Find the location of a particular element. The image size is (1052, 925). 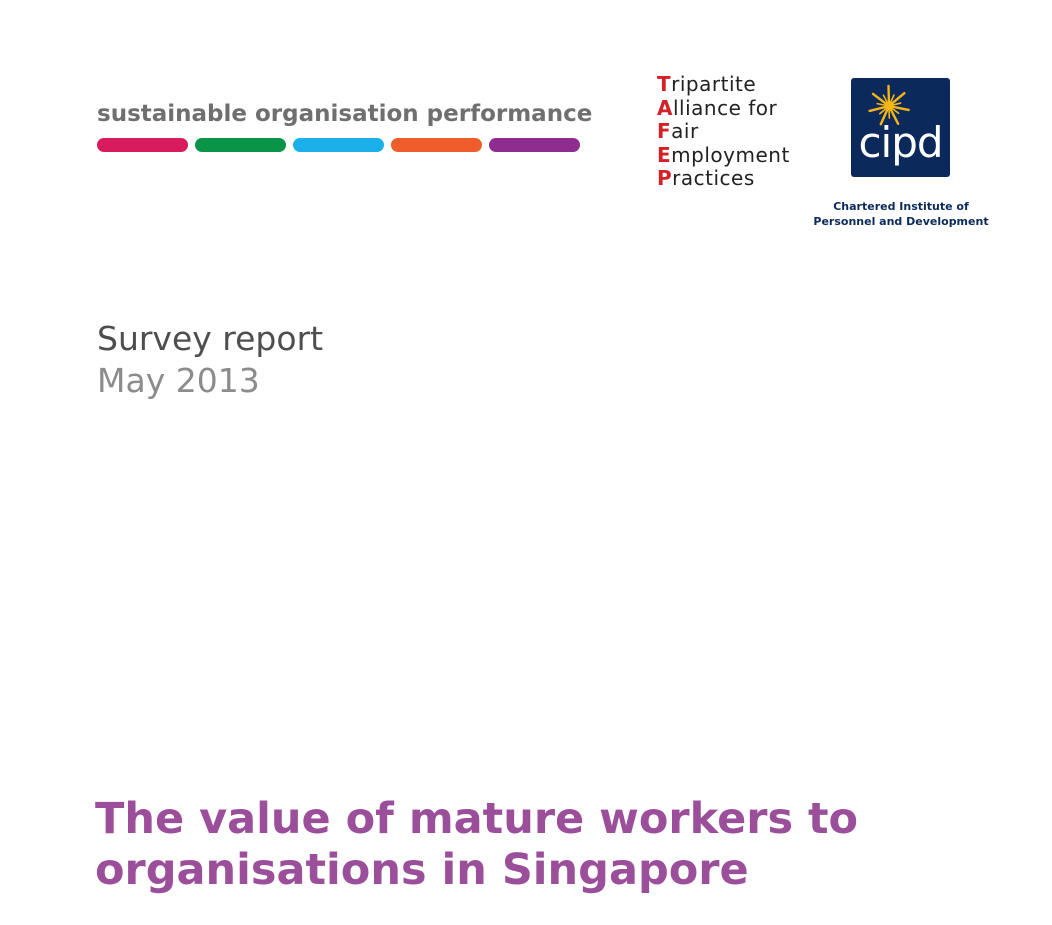

page-title-line2: organisations in Singapore is located at coordinates (422, 870).